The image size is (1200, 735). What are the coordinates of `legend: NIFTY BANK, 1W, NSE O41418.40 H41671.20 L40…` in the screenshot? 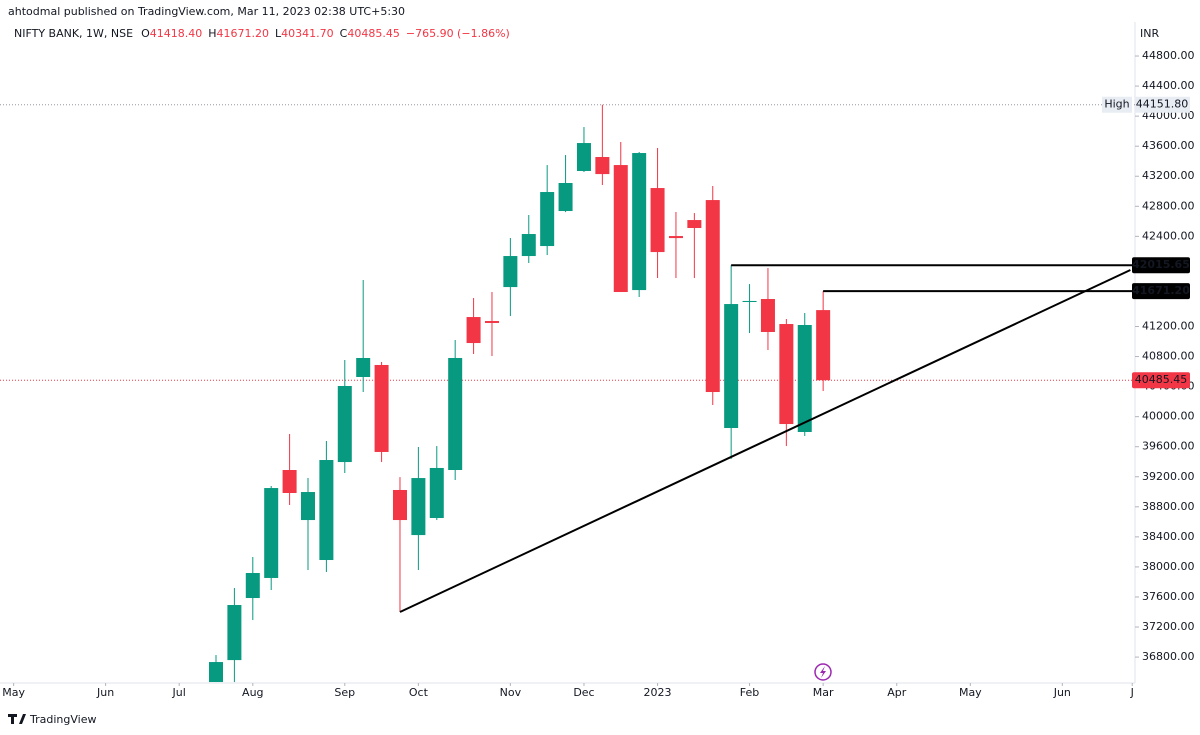 It's located at (262, 33).